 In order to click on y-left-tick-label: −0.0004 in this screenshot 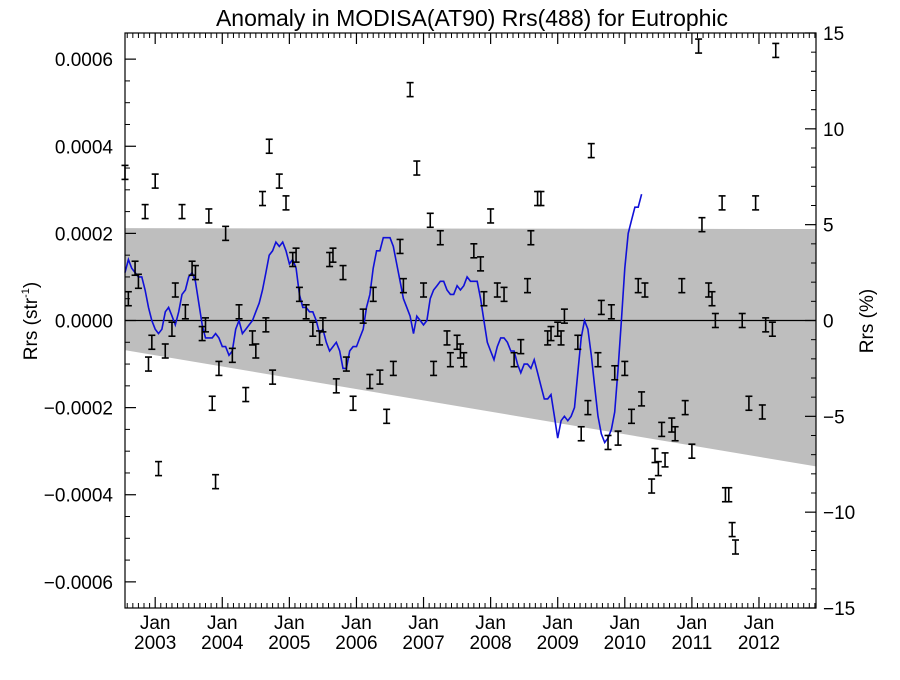, I will do `click(79, 496)`.